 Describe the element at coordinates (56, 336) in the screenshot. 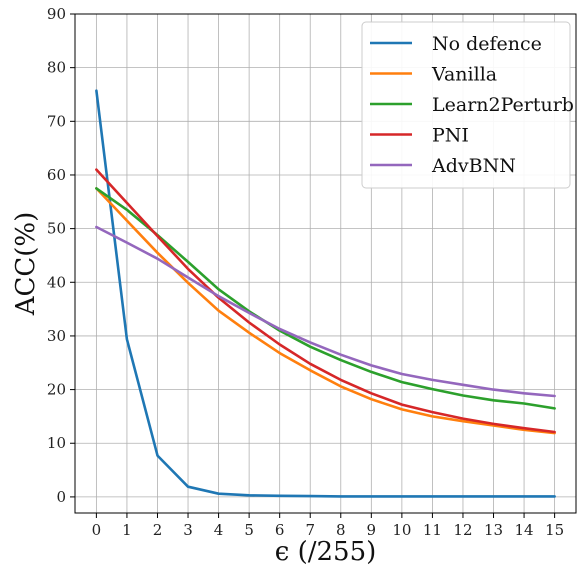

I see `y-tick-label: 30` at that location.